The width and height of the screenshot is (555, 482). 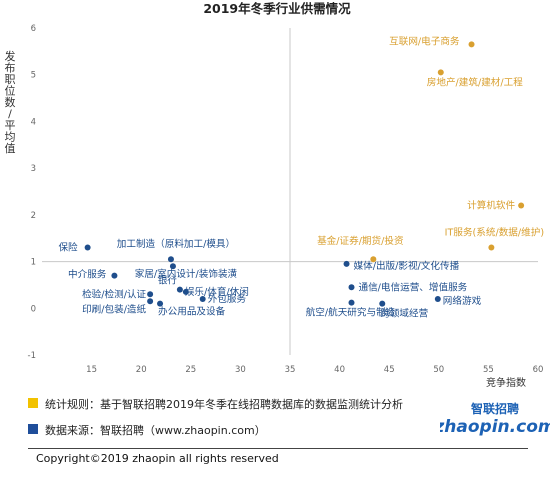 I want to click on y-axis-label-char: 均, so click(x=10, y=137).